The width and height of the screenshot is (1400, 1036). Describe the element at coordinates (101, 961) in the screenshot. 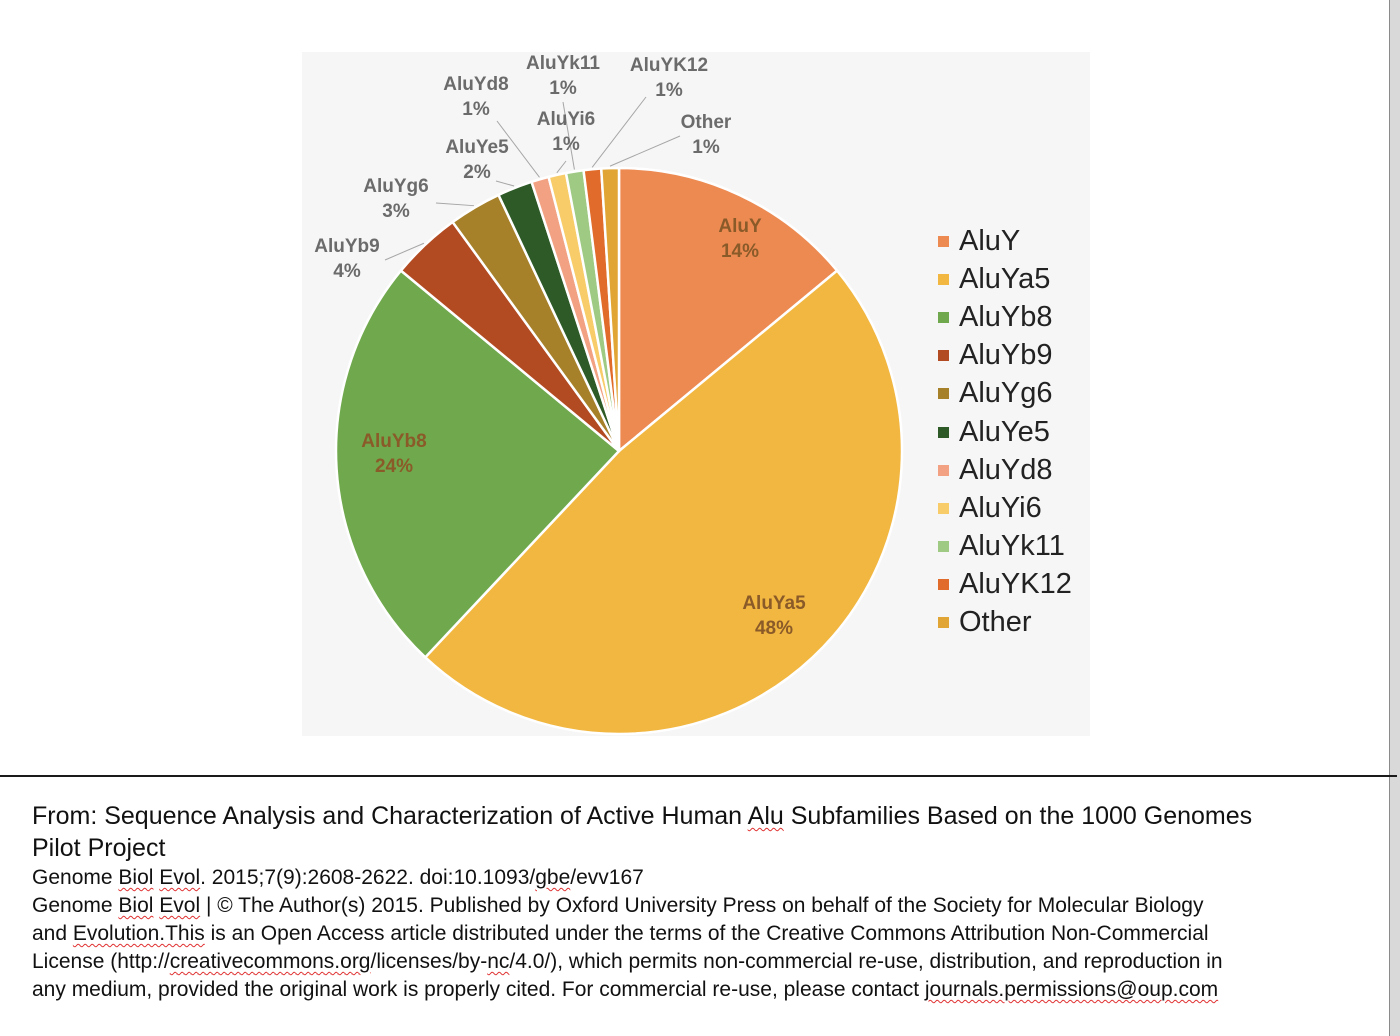

I see `license-text: License (http://` at that location.